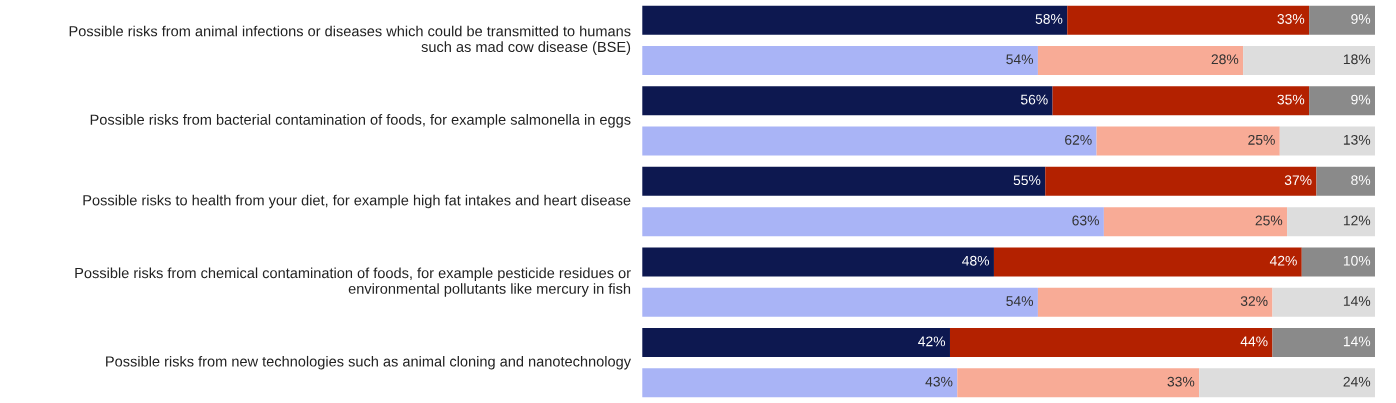 Image resolution: width=1396 pixels, height=403 pixels. Describe the element at coordinates (1225, 59) in the screenshot. I see `data-label: 28%` at that location.